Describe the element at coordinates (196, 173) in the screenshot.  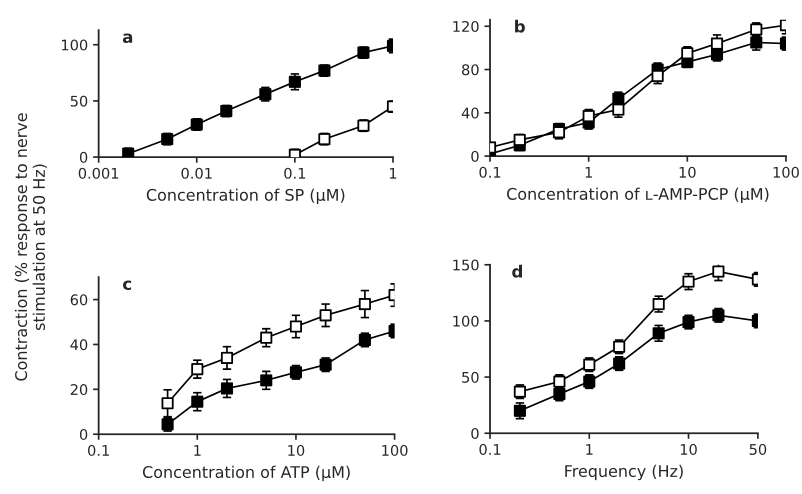
I see `x-tick-label: 0.01` at that location.